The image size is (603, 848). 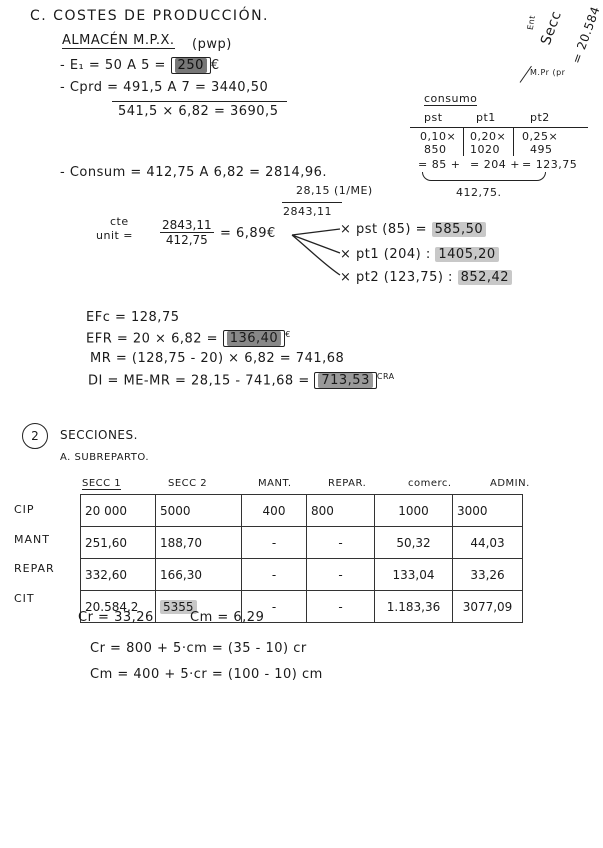 I want to click on eq-cr: Cr = 800 + 5·cm = (35 - 10) cr, so click(x=198, y=648).